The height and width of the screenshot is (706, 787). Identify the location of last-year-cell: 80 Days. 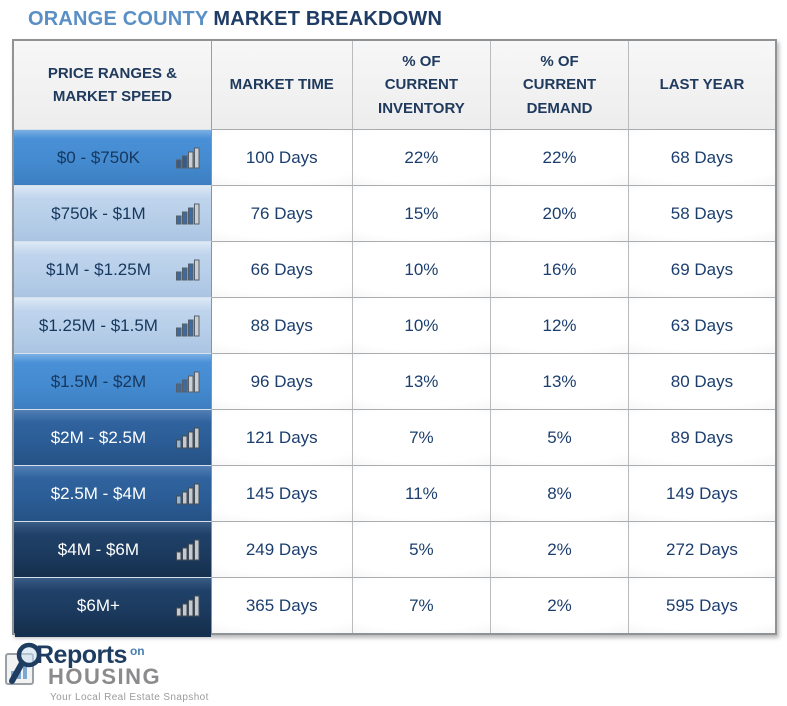
(701, 381).